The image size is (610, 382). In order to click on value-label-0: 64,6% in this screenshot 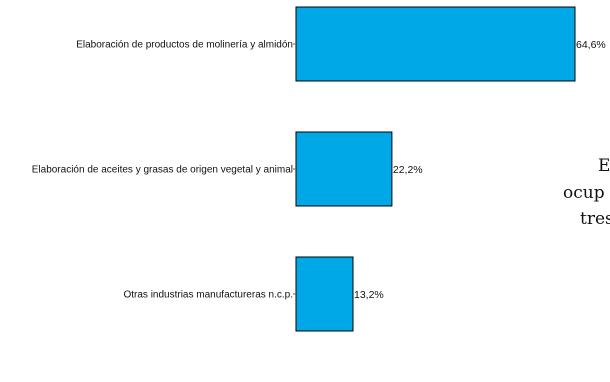, I will do `click(591, 45)`.